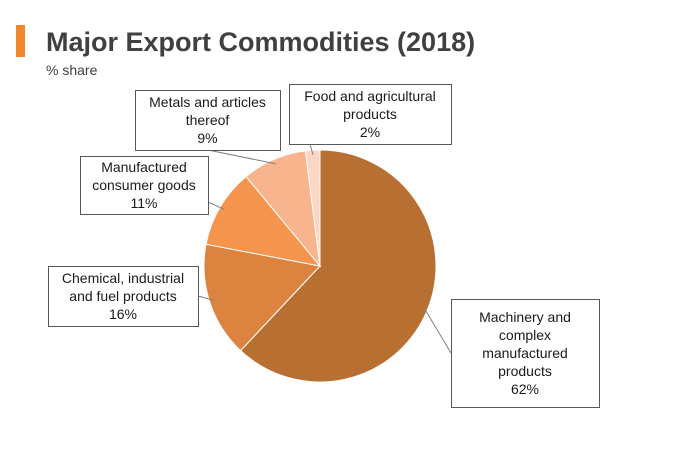 The height and width of the screenshot is (451, 699). I want to click on data-label-text-chemical-industrial-and-fuel-products: and fuel products, so click(122, 296).